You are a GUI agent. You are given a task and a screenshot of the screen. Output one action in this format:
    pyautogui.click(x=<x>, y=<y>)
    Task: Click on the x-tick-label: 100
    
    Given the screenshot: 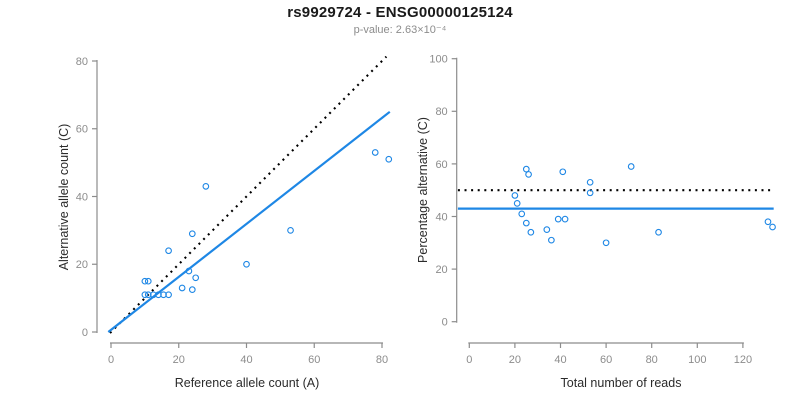 What is the action you would take?
    pyautogui.click(x=697, y=360)
    